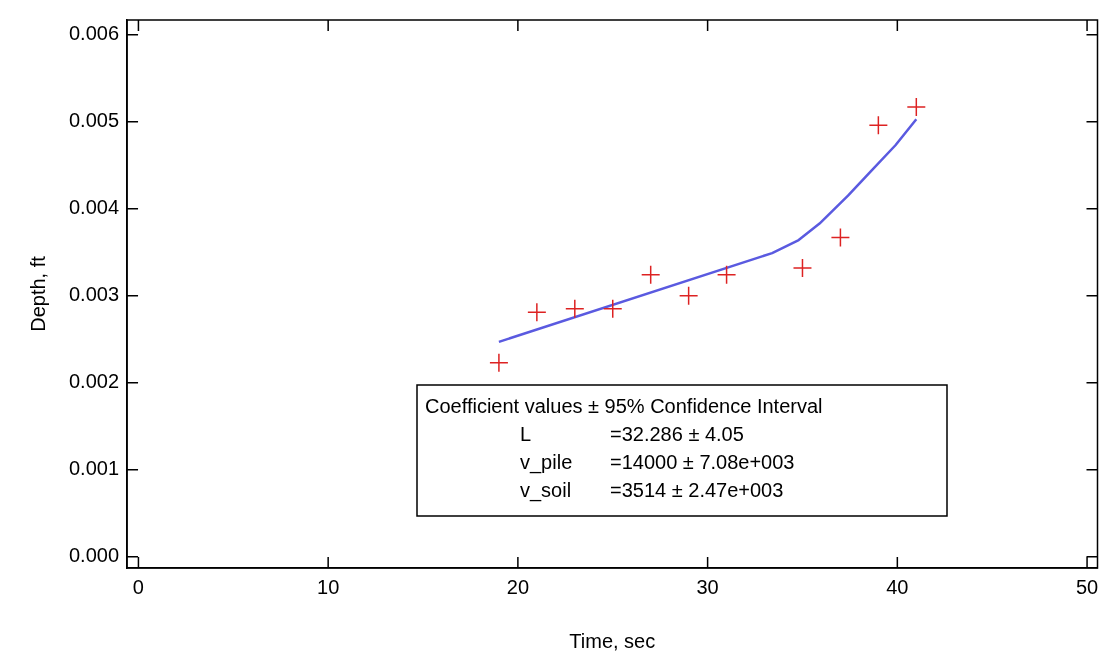  Describe the element at coordinates (624, 405) in the screenshot. I see `annotation: Coefficient values ± 95% Confidence Interval` at that location.